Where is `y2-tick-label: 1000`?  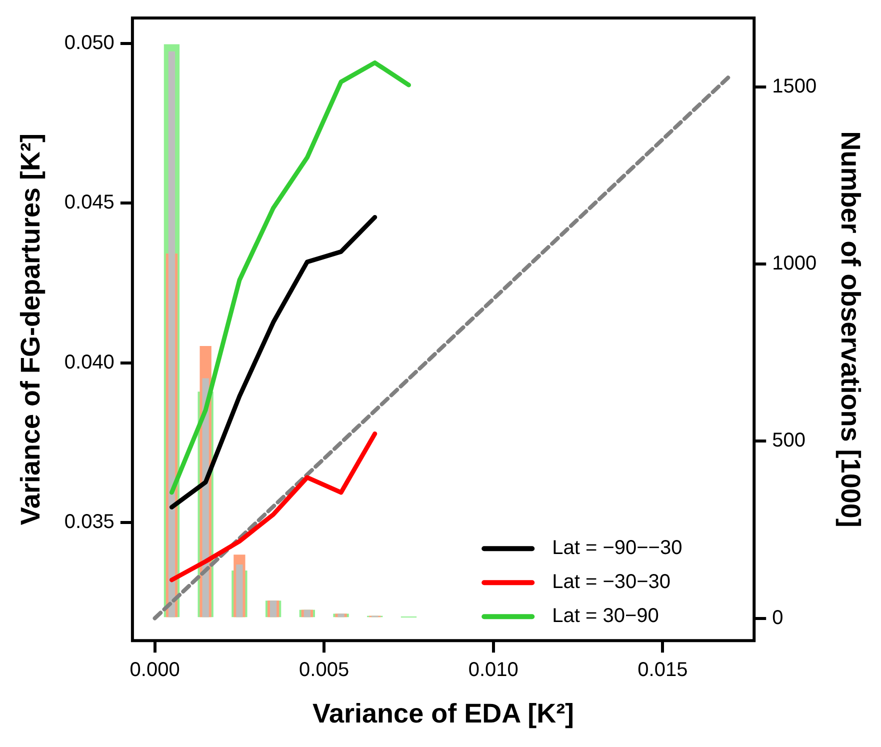 y2-tick-label: 1000 is located at coordinates (794, 263).